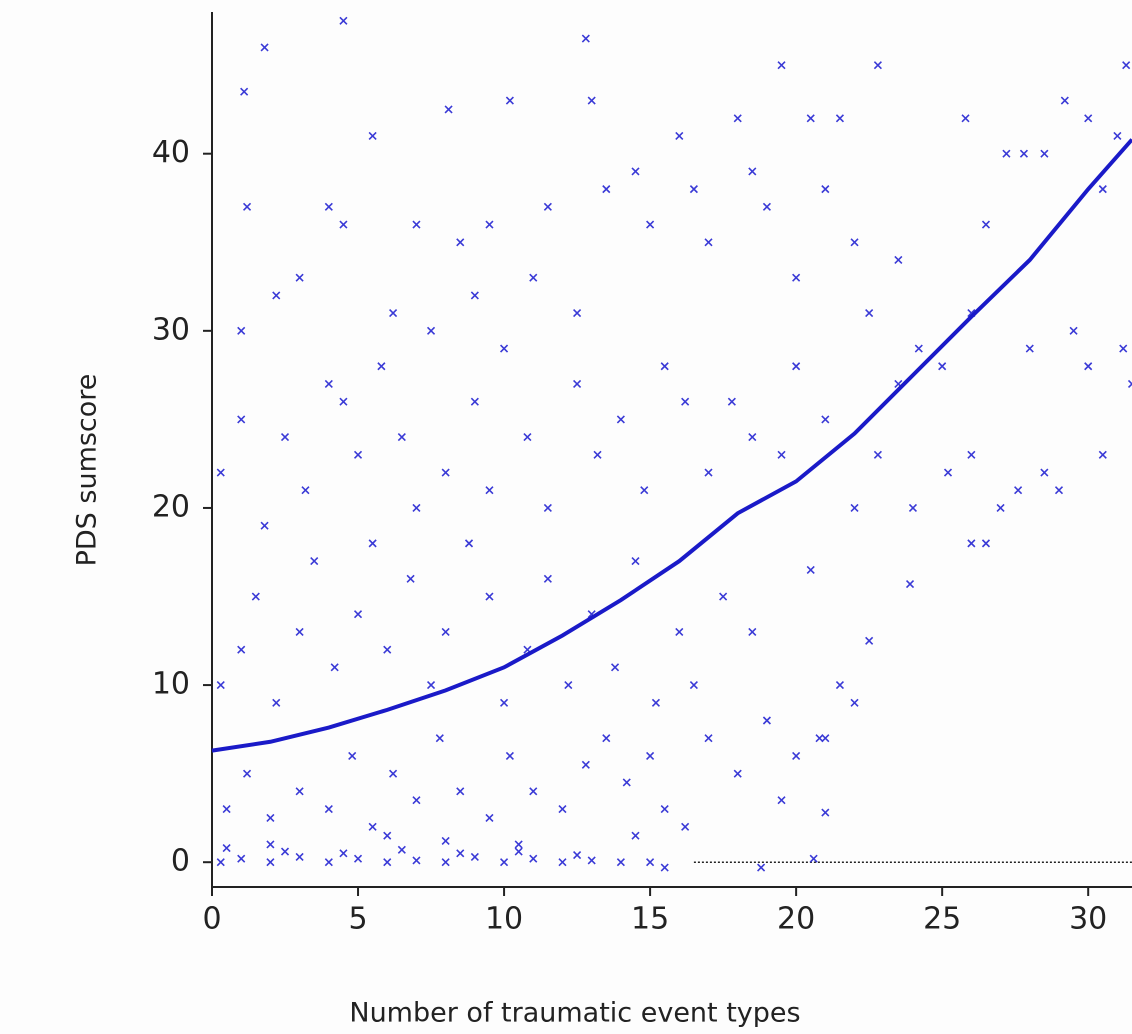 The height and width of the screenshot is (1034, 1132). I want to click on y-axis-label: PDS sumscore, so click(87, 470).